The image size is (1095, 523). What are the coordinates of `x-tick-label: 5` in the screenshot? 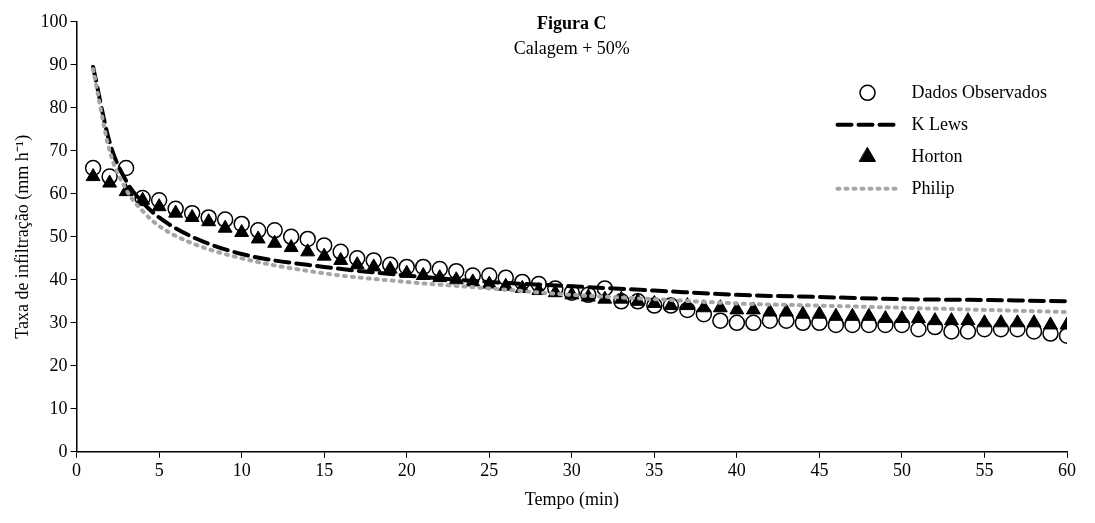 It's located at (159, 470).